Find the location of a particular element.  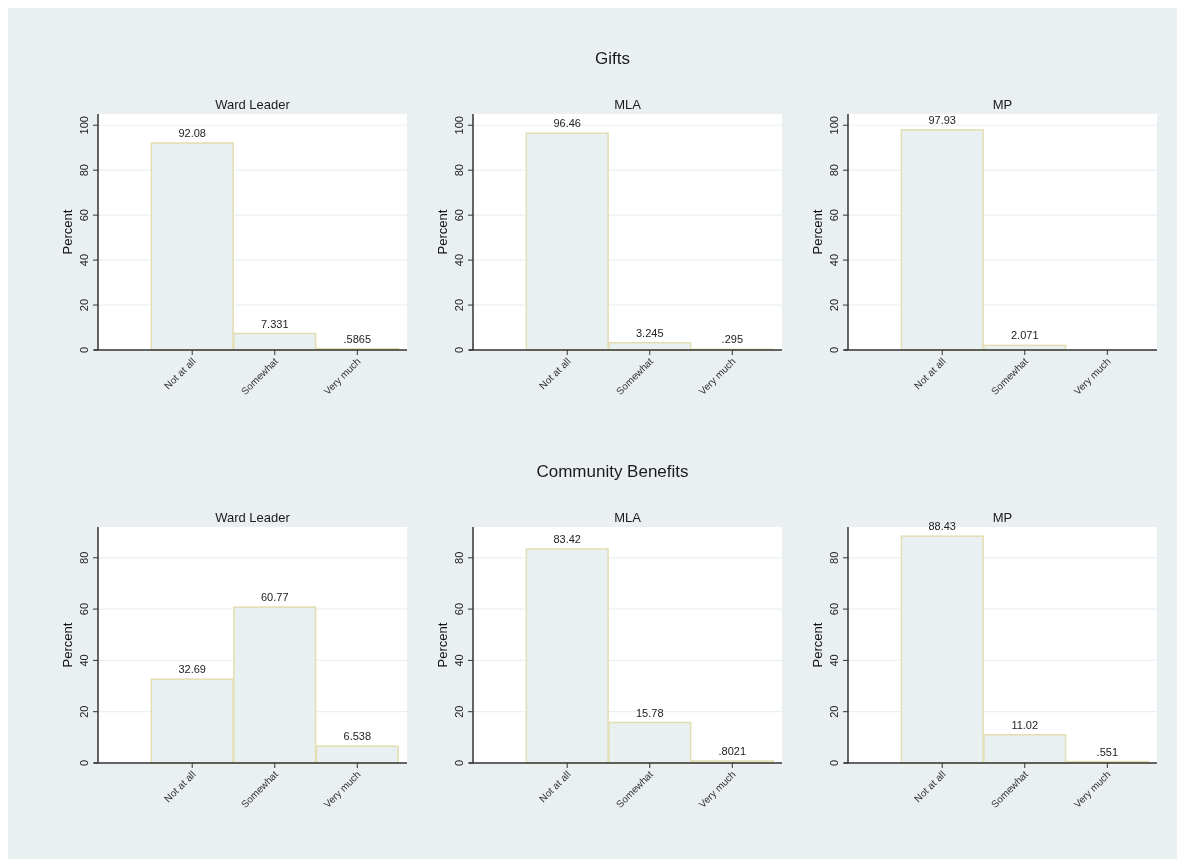

data-label: 15.78 is located at coordinates (650, 712).